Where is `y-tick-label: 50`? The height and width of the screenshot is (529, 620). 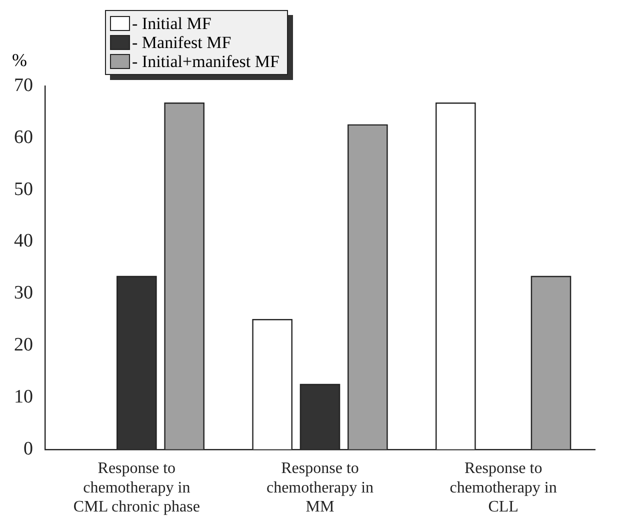 y-tick-label: 50 is located at coordinates (23, 189).